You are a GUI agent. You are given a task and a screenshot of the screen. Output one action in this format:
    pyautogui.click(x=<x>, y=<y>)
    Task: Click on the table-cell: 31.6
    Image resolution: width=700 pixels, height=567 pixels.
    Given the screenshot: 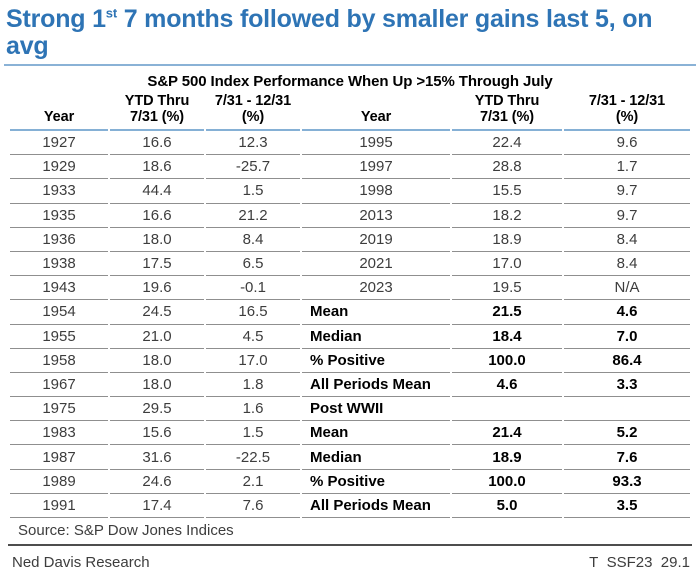 What is the action you would take?
    pyautogui.click(x=157, y=457)
    